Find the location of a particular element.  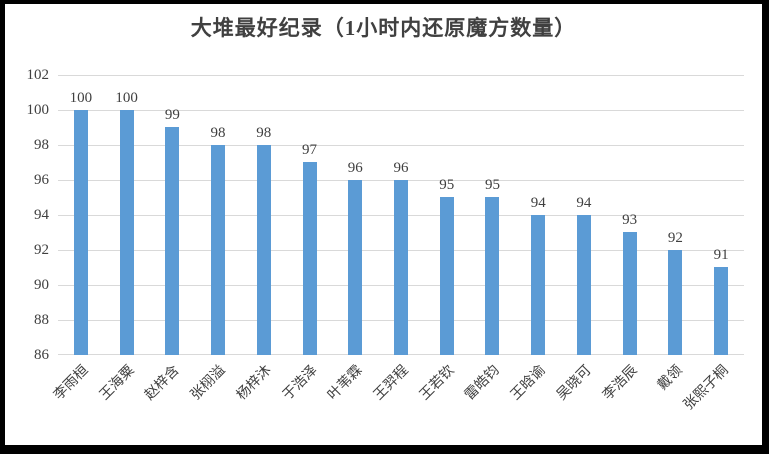

x-label-slot: 杨梓沐 is located at coordinates (260, 400).